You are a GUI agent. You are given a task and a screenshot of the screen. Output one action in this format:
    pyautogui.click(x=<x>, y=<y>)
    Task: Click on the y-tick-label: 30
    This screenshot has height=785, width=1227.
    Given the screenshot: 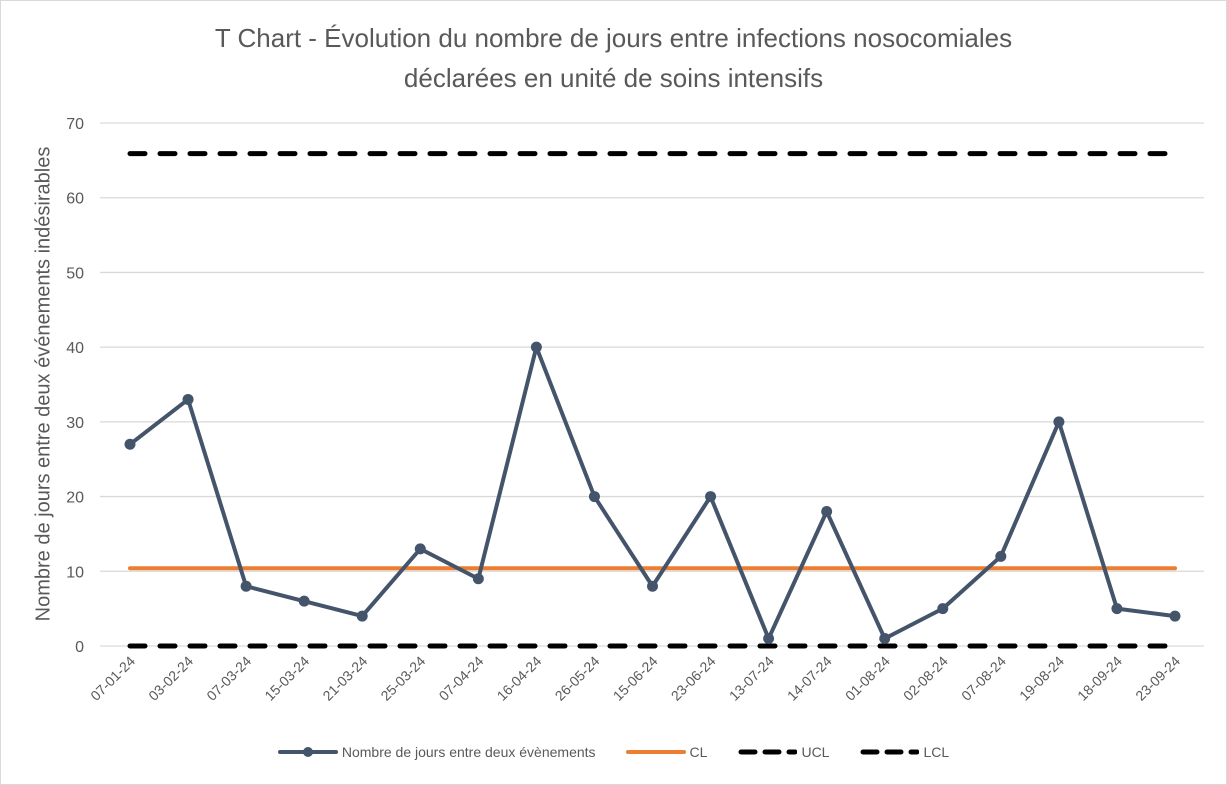 What is the action you would take?
    pyautogui.click(x=75, y=423)
    